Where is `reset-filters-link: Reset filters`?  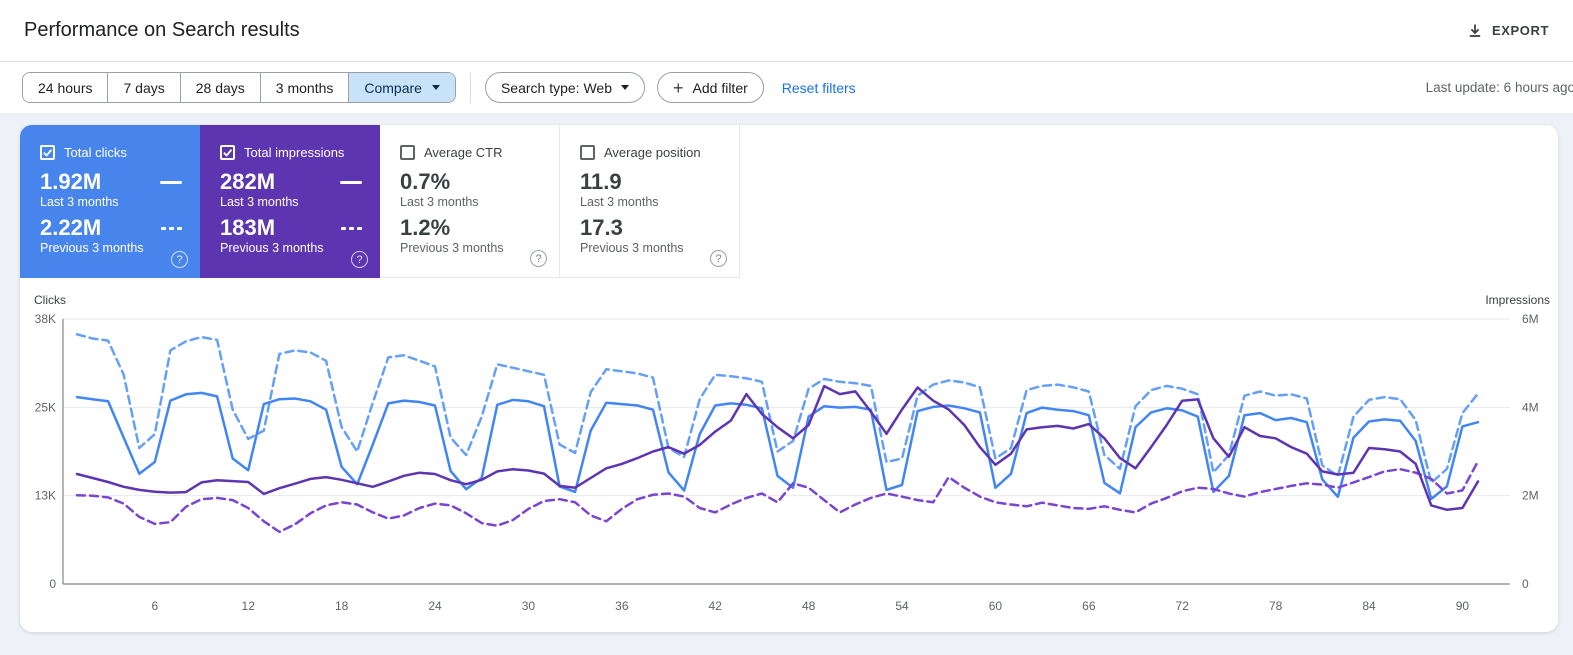 reset-filters-link: Reset filters is located at coordinates (818, 87).